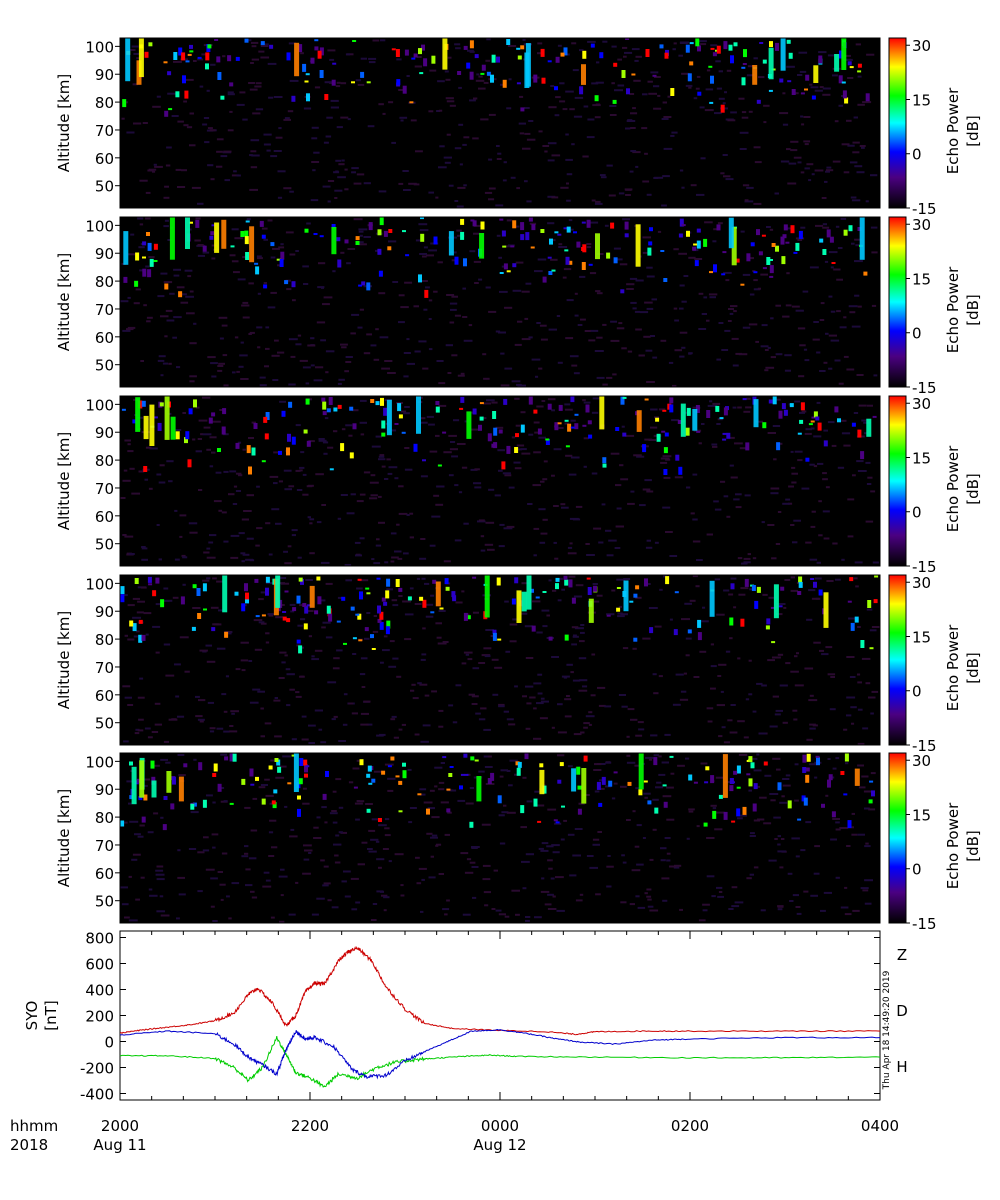 This screenshot has width=1000, height=1200. What do you see at coordinates (104, 545) in the screenshot?
I see `y-tick-label: 50` at bounding box center [104, 545].